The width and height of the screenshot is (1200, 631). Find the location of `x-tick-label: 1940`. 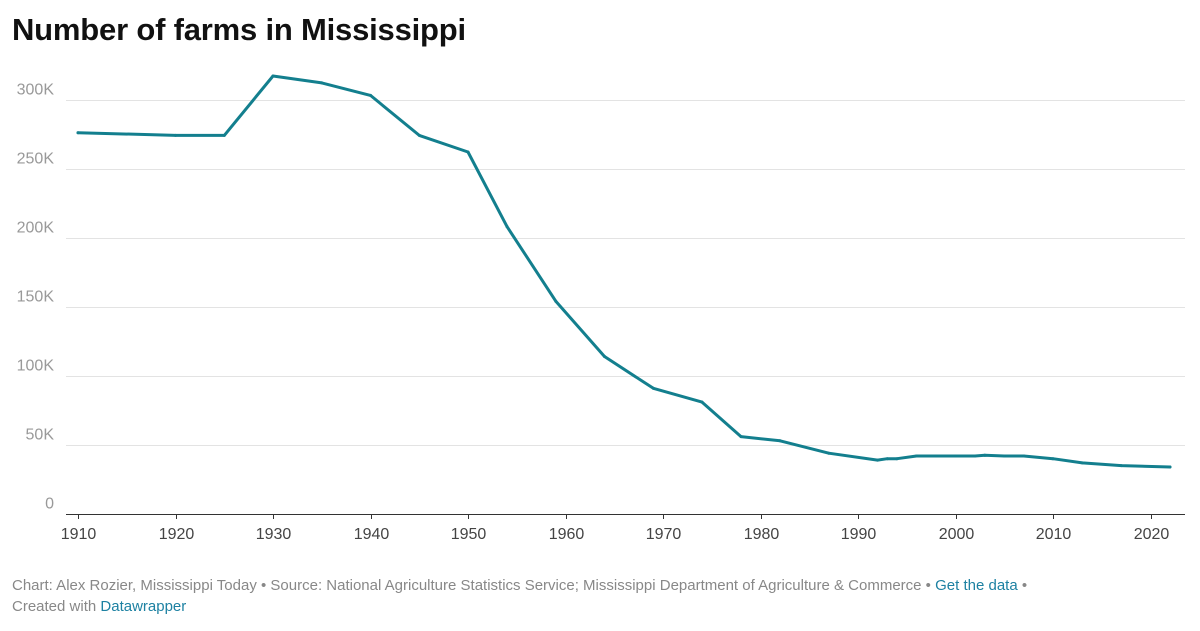

x-tick-label: 1940 is located at coordinates (372, 534).